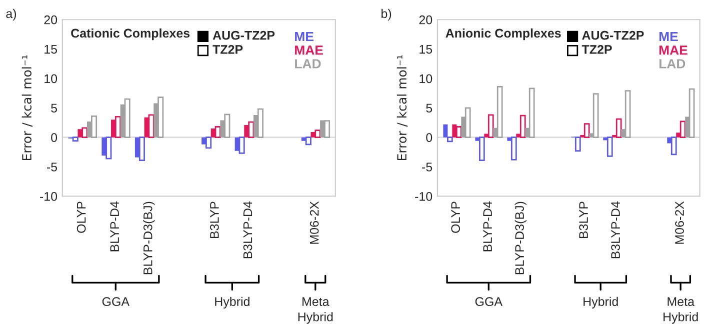 The width and height of the screenshot is (709, 327). What do you see at coordinates (503, 34) in the screenshot?
I see `text: Anionic Complexes` at bounding box center [503, 34].